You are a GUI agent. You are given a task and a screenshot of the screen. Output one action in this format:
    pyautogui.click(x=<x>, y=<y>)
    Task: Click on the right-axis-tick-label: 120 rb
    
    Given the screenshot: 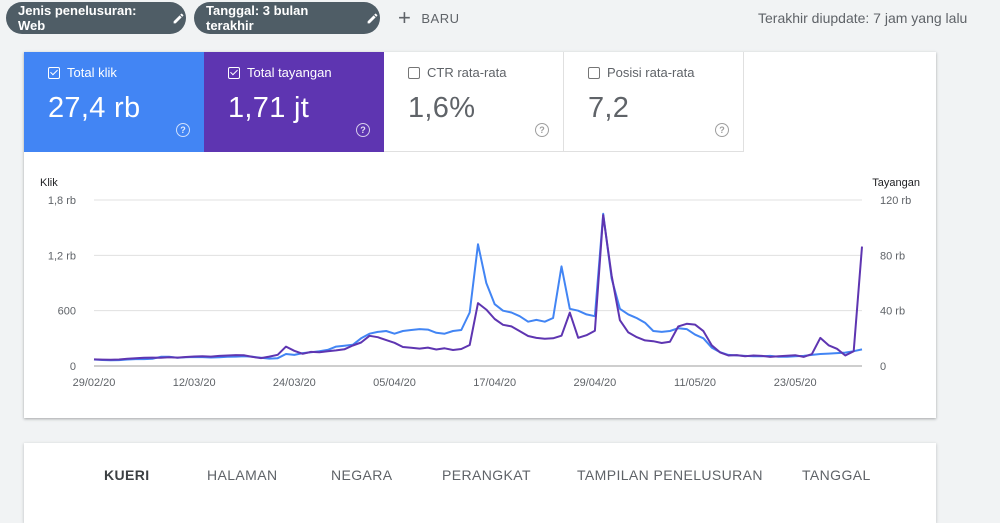 What is the action you would take?
    pyautogui.click(x=895, y=201)
    